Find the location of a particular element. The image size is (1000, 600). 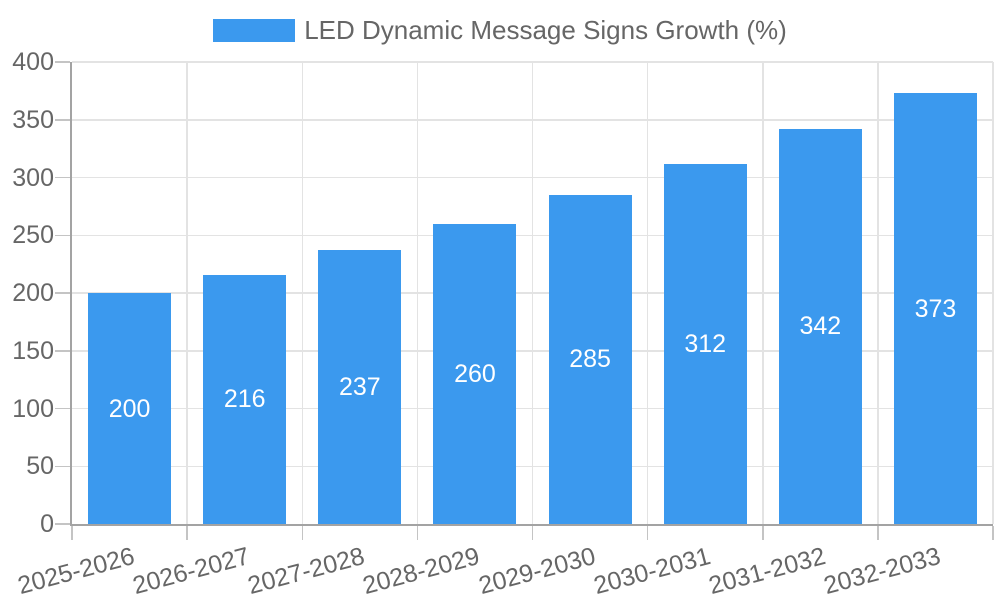

bar-value-label: 200 is located at coordinates (129, 408).